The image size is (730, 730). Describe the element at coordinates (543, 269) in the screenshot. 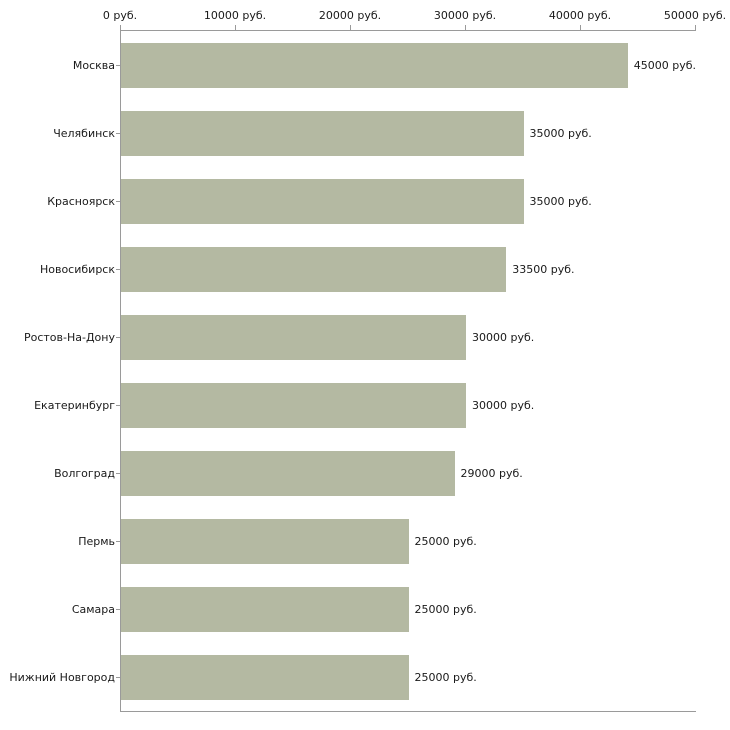

I see `value-label: 33500 руб.` at that location.